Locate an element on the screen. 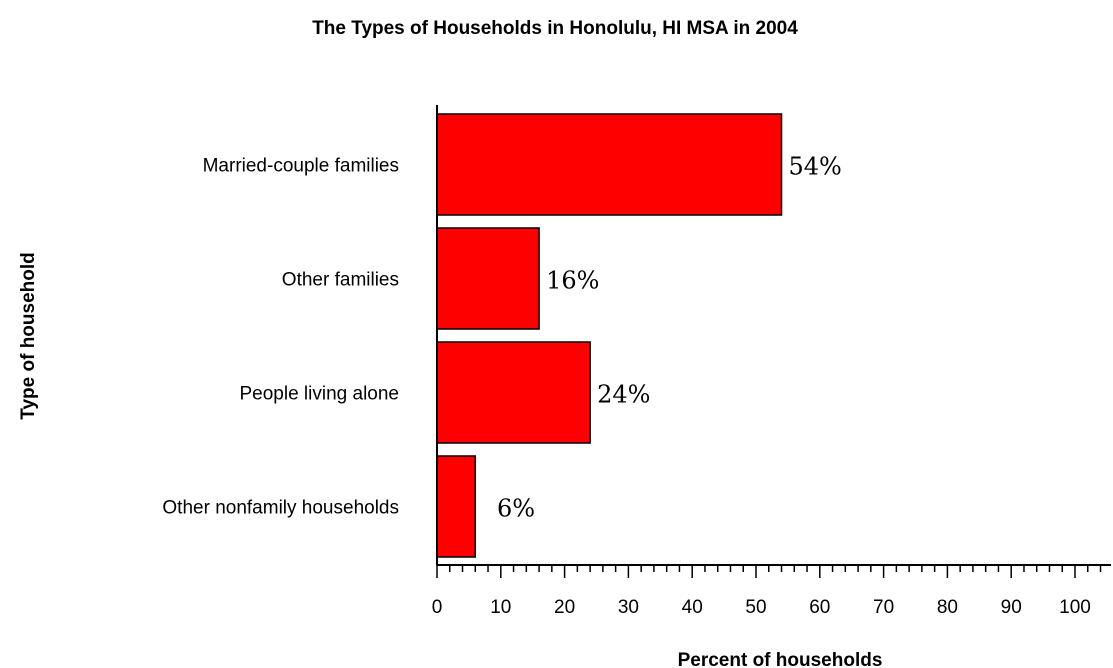 The height and width of the screenshot is (668, 1113). x-tick-label: 0 is located at coordinates (437, 607).